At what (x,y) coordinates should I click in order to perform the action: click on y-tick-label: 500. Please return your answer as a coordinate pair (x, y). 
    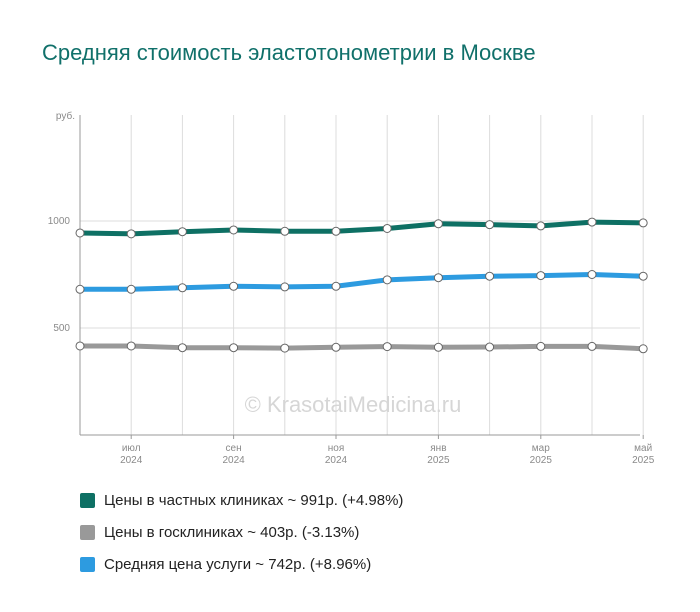
    Looking at the image, I should click on (61, 328).